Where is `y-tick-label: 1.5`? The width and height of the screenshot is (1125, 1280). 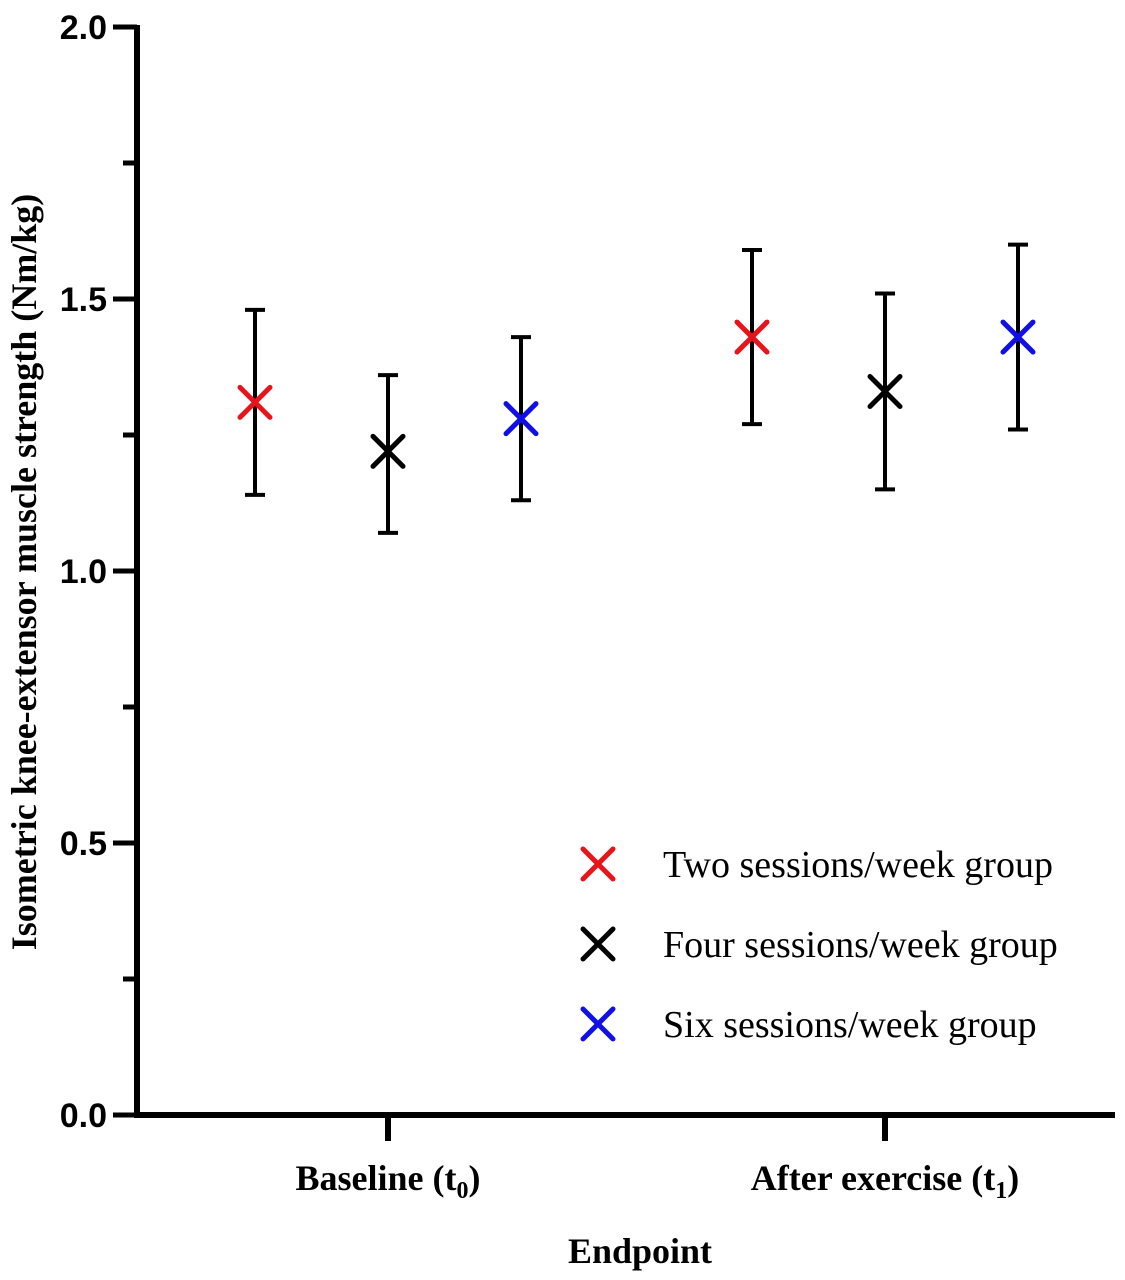
y-tick-label: 1.5 is located at coordinates (83, 300).